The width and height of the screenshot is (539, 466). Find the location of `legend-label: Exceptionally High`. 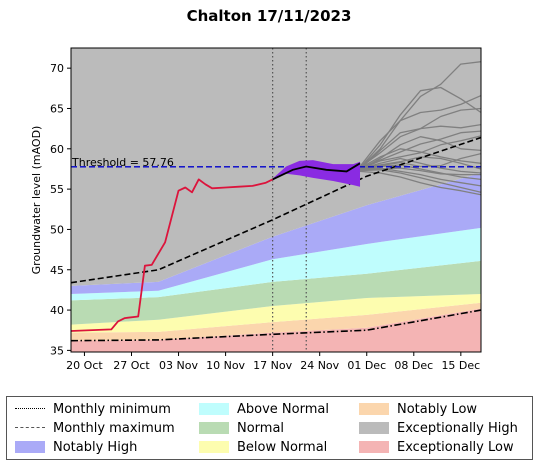

legend-label: Exceptionally High is located at coordinates (457, 428).